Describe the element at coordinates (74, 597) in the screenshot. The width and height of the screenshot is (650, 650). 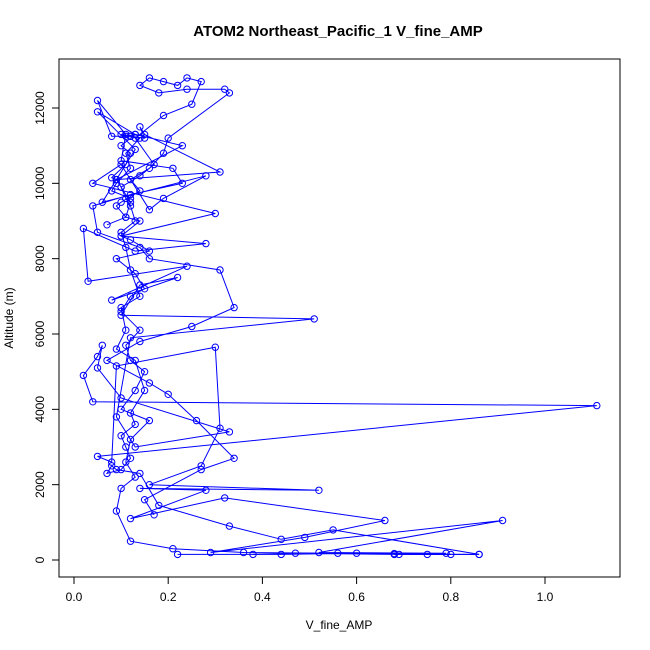
I see `x-tick-label: 0.0` at that location.